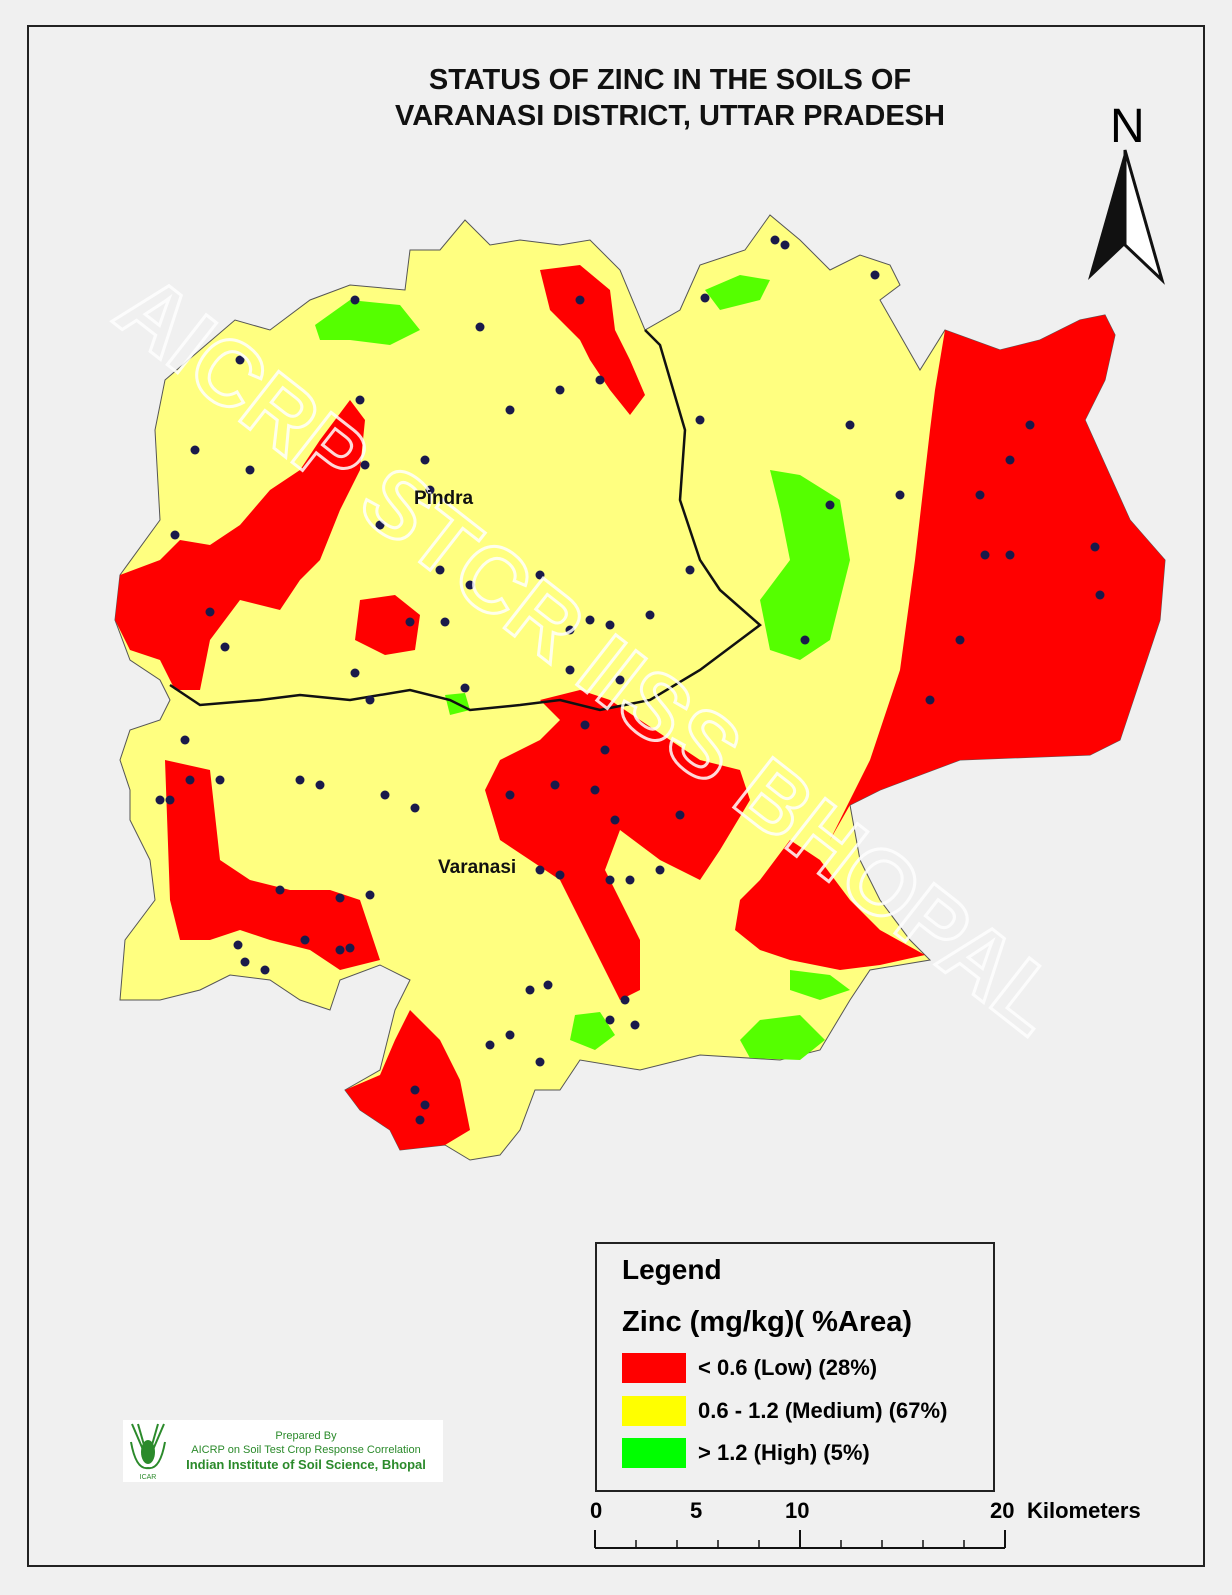 The width and height of the screenshot is (1232, 1595). Describe the element at coordinates (148, 1452) in the screenshot. I see `icar-logo-icon: ICAR` at that location.